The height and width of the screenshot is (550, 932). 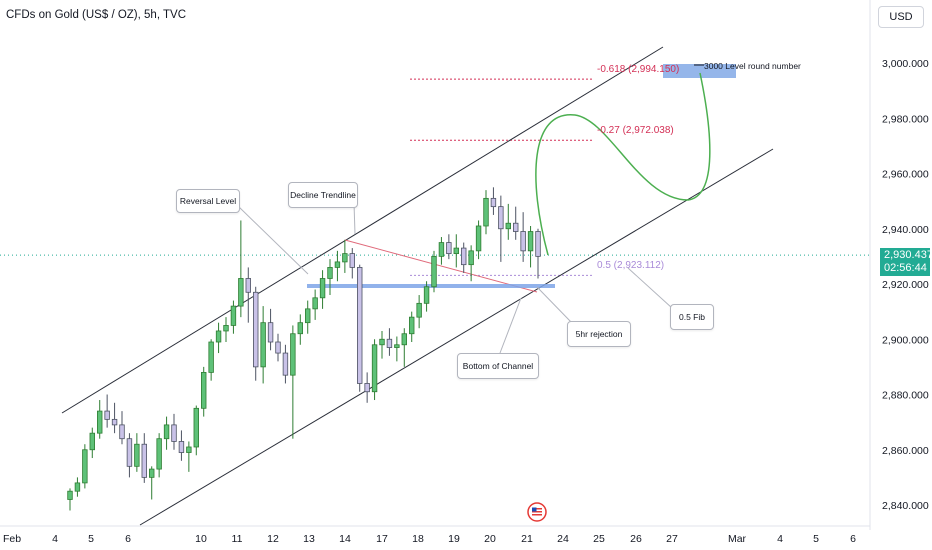 I want to click on bar-countdown: 02:56:44, so click(x=905, y=268).